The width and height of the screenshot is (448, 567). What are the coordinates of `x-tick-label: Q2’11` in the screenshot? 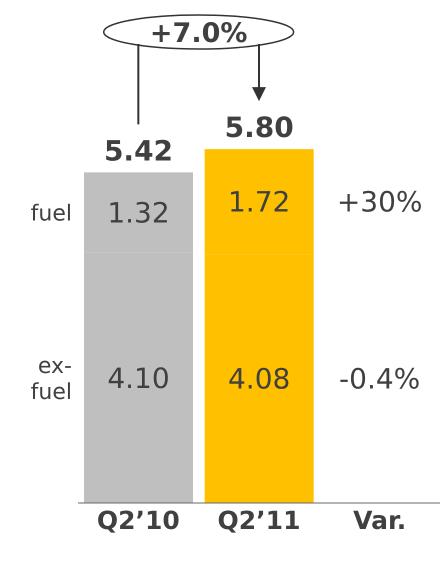 It's located at (259, 520).